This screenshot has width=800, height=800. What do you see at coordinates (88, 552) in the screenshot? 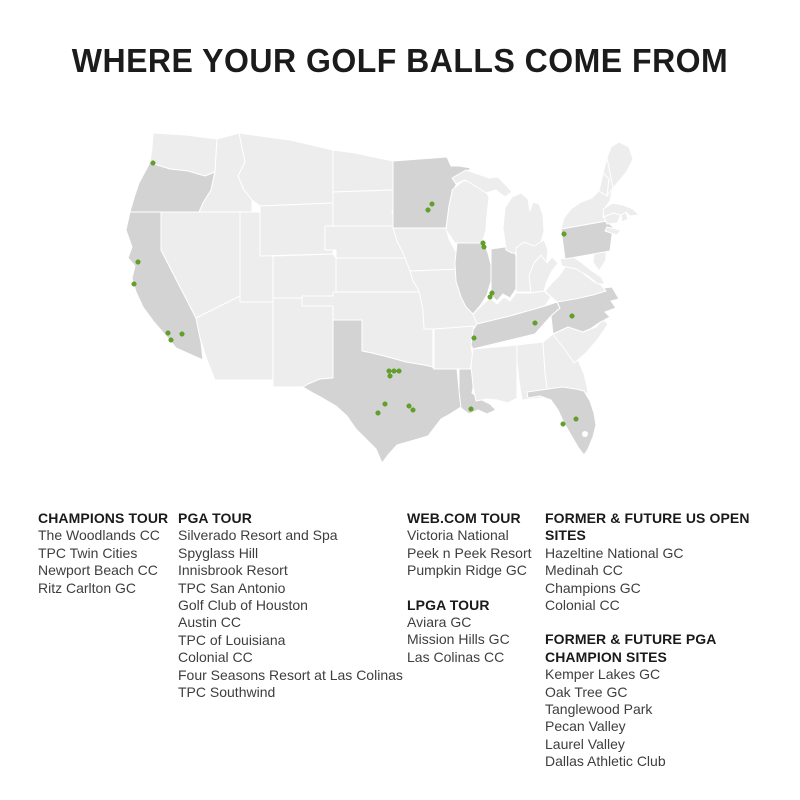
I see `golf-course-name: TPC Twin Cities` at bounding box center [88, 552].